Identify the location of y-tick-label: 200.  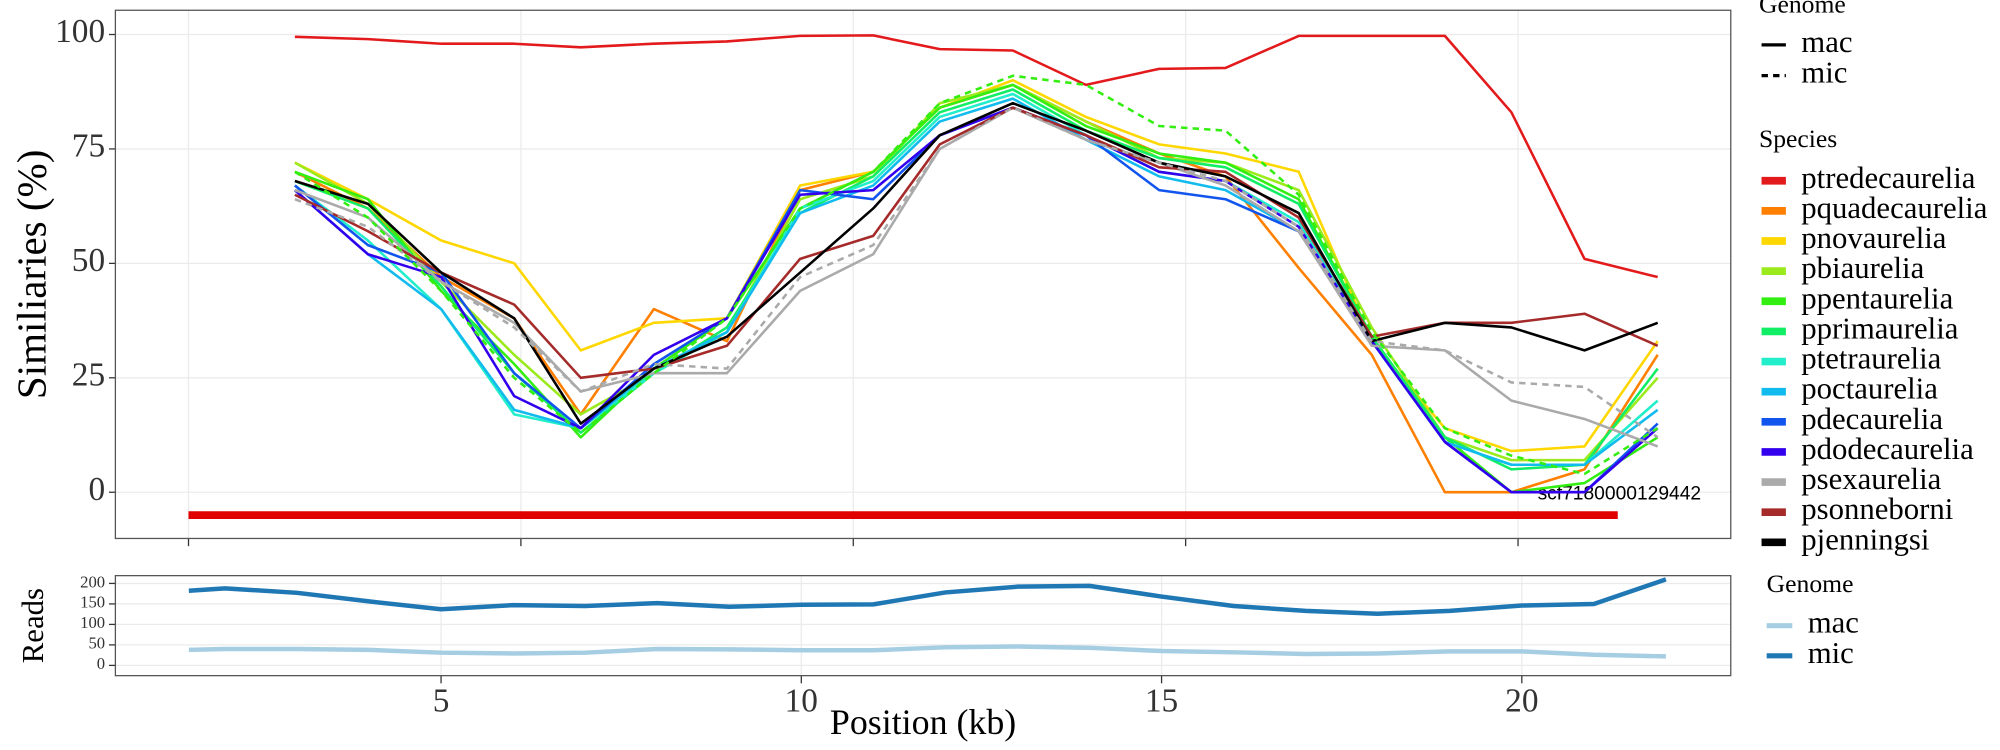
(92, 581).